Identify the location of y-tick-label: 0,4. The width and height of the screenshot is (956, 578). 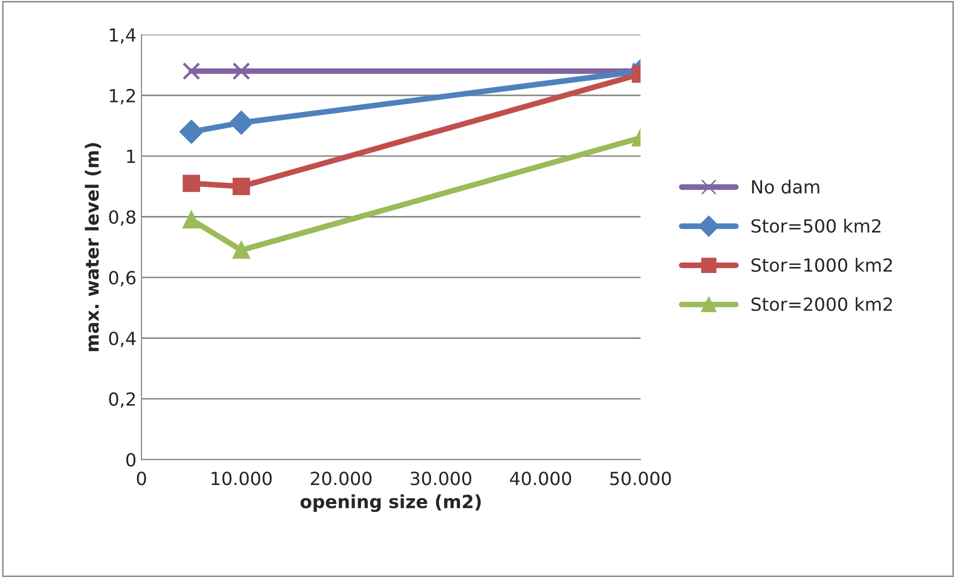
(122, 340).